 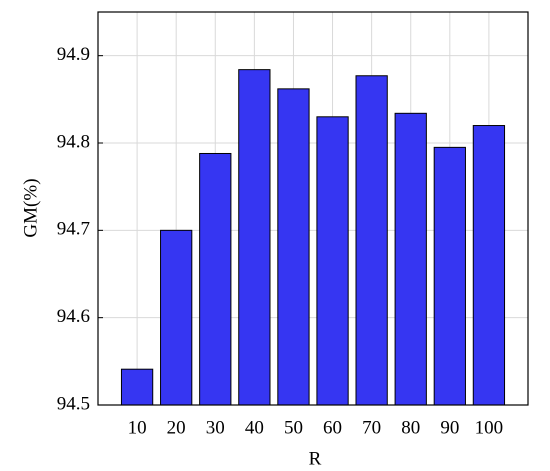 I want to click on x-tick-label: 40, so click(x=254, y=427).